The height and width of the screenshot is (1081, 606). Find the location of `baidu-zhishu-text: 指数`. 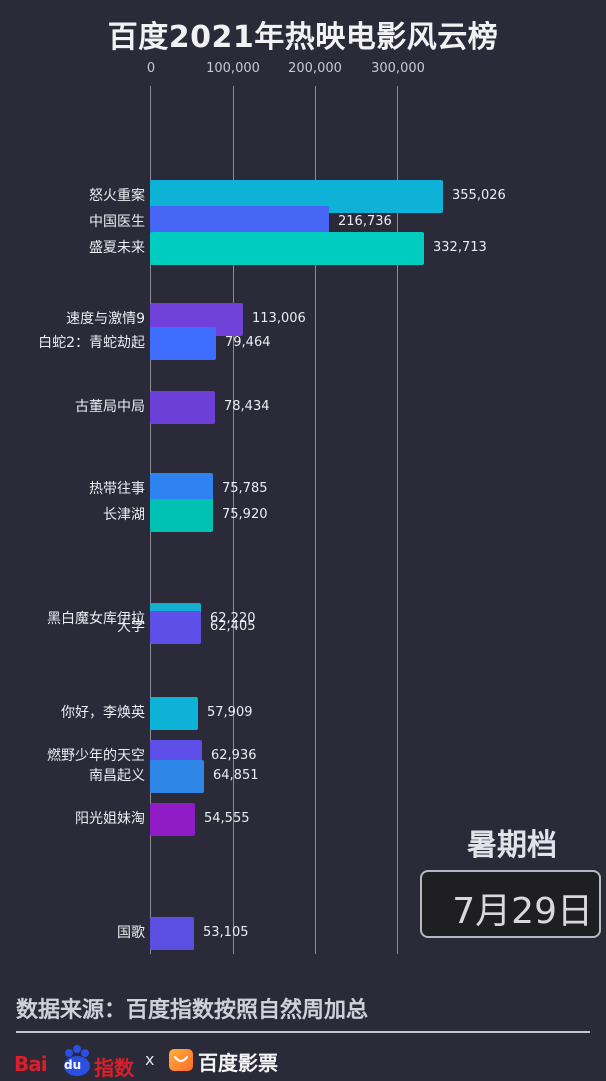

baidu-zhishu-text: 指数 is located at coordinates (114, 1068).